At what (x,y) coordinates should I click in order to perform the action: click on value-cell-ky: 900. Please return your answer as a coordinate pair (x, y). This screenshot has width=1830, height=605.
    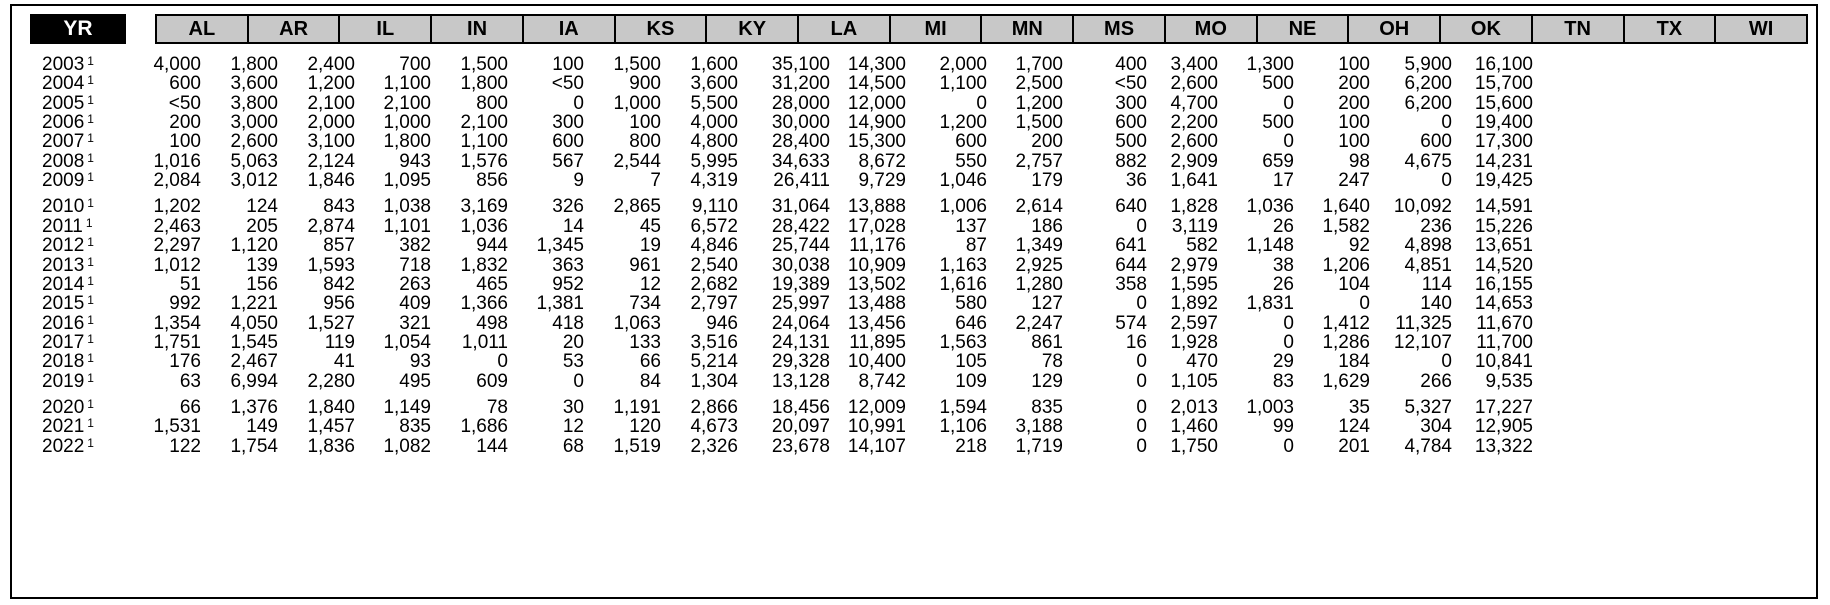
    Looking at the image, I should click on (645, 84).